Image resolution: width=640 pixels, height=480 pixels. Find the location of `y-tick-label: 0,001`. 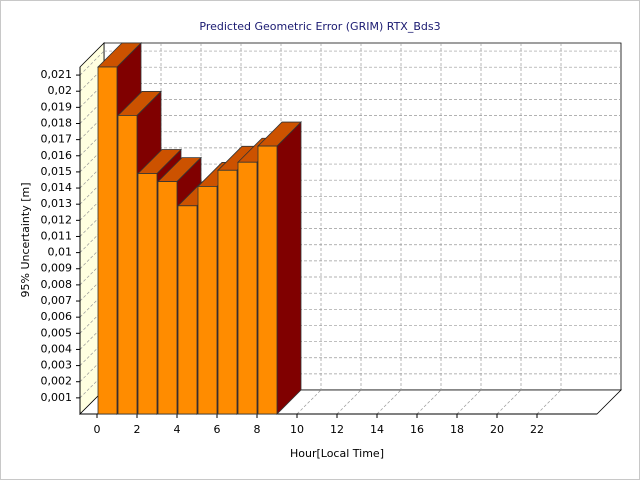

y-tick-label: 0,001 is located at coordinates (57, 397).